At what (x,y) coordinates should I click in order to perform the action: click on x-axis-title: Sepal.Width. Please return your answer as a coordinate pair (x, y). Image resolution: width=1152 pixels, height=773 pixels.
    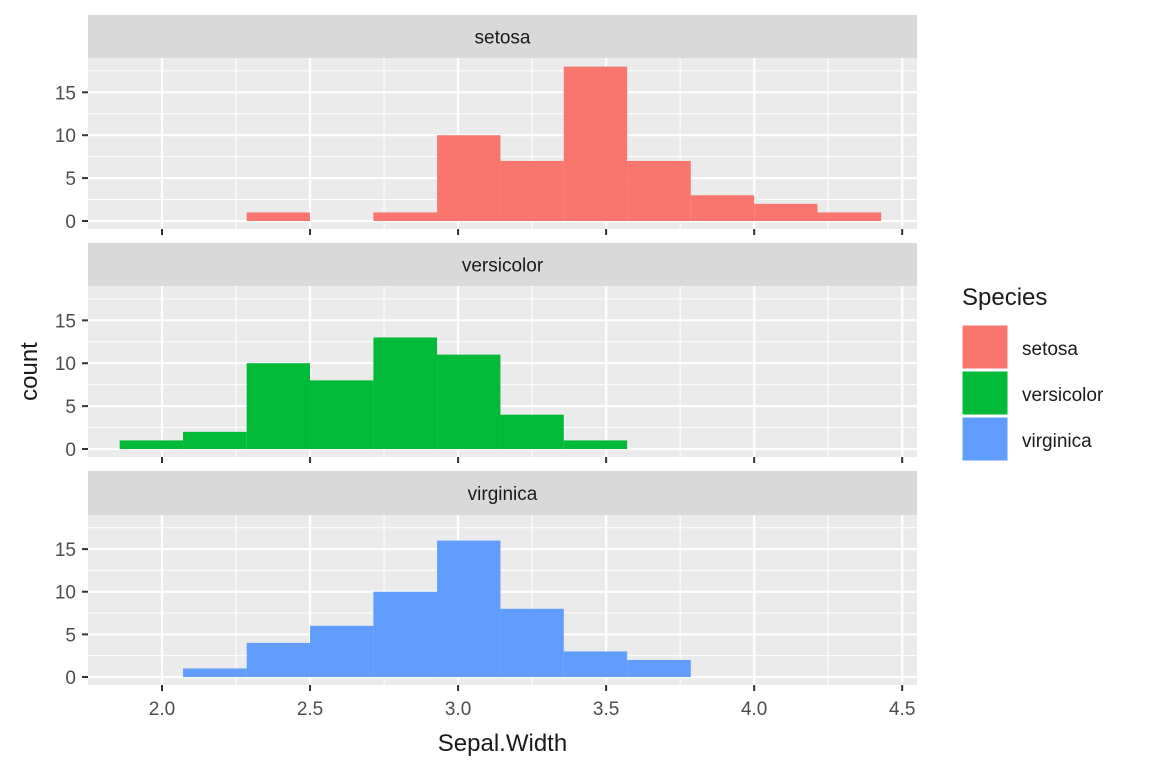
    Looking at the image, I should click on (502, 743).